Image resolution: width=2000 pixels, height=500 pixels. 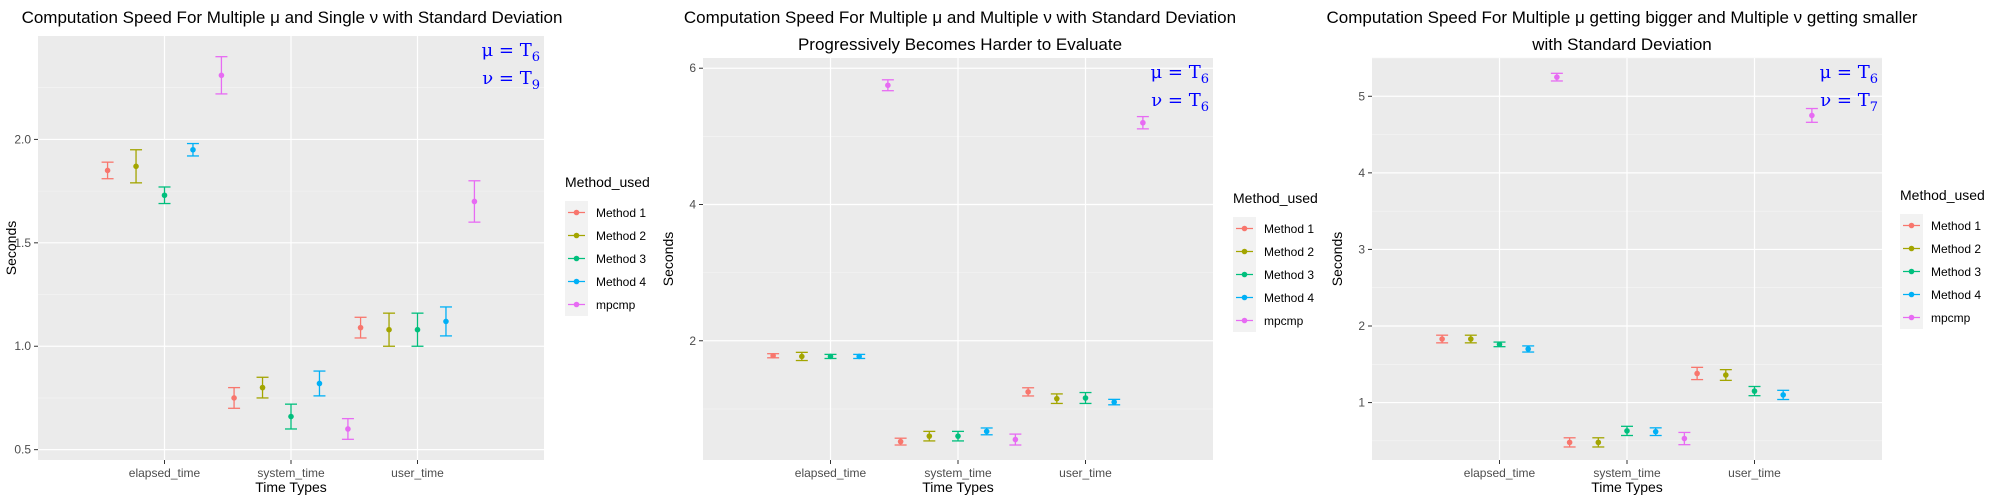 I want to click on y-tick-label: 0.5, so click(x=22, y=450).